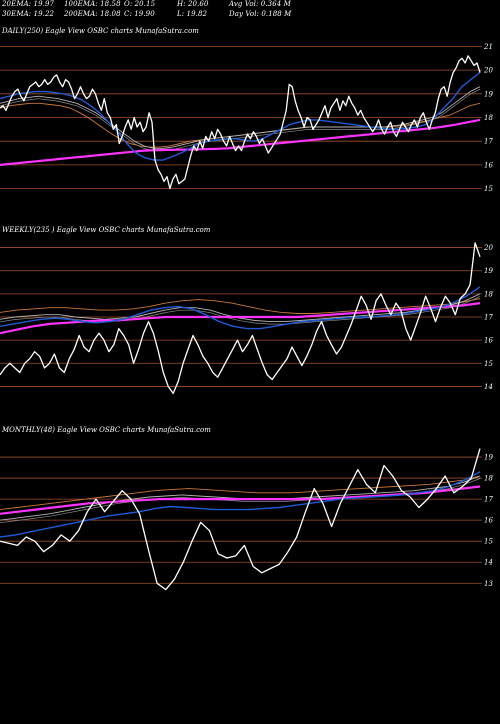 This screenshot has height=724, width=500. I want to click on weekly-tick-label: 16, so click(488, 341).